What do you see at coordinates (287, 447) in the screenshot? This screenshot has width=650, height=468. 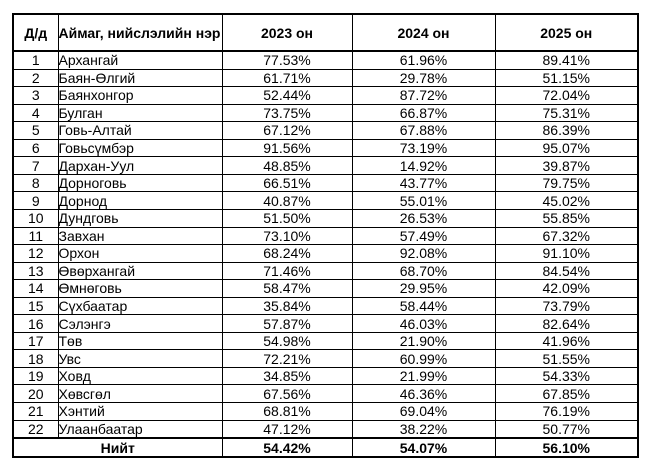 I see `total-value-2023: 54.42%` at bounding box center [287, 447].